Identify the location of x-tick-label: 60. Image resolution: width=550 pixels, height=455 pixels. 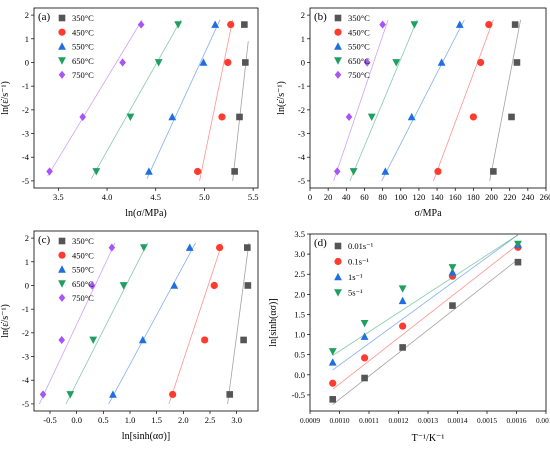
(364, 197).